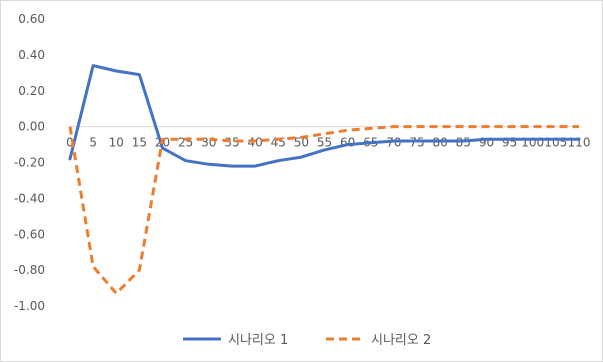 The height and width of the screenshot is (362, 603). I want to click on x-tick-label: 85, so click(463, 143).